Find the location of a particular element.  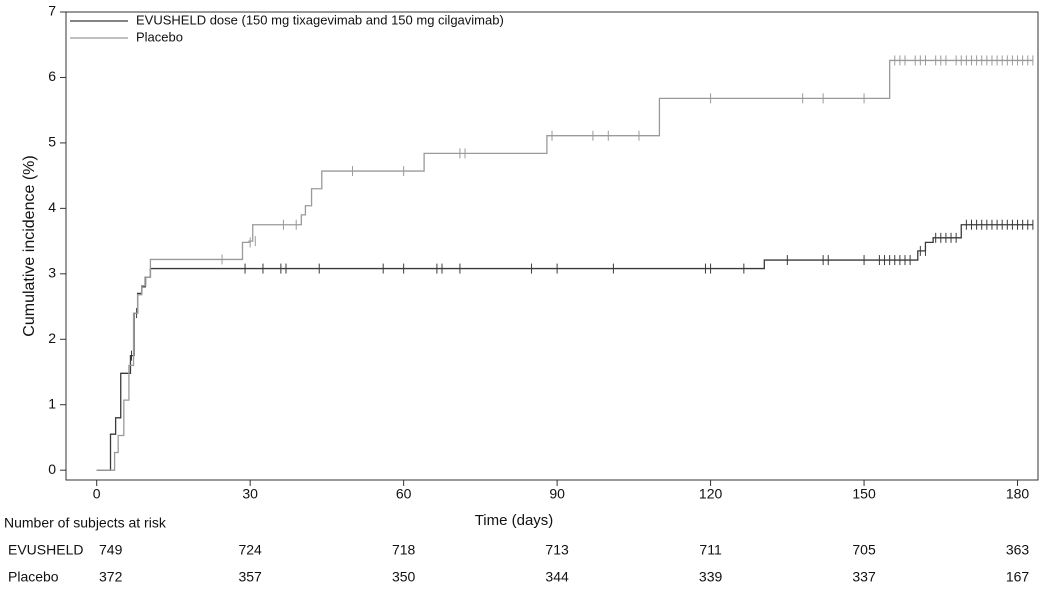

risk-count: 705 is located at coordinates (864, 550).